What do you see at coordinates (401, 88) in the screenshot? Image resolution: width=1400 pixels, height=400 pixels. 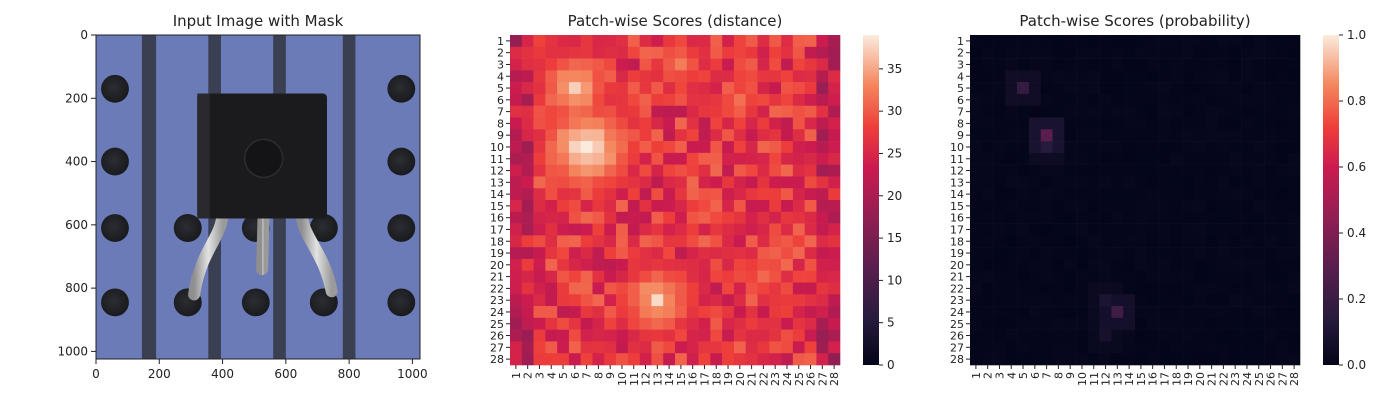 I see `board-hole` at bounding box center [401, 88].